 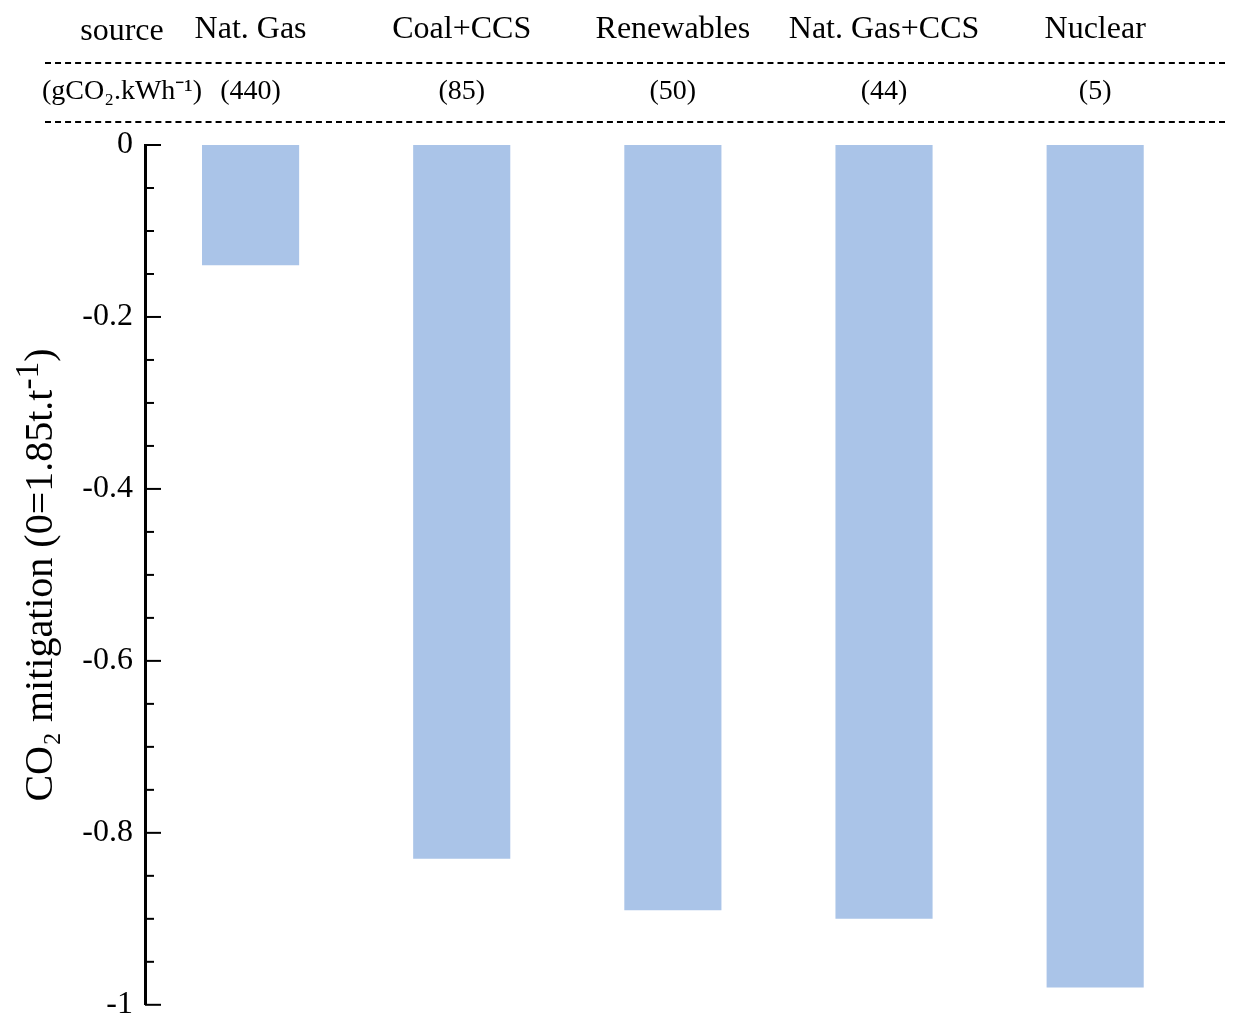 I want to click on x-tick-label: Nat. Gas+CCS, so click(x=884, y=27).